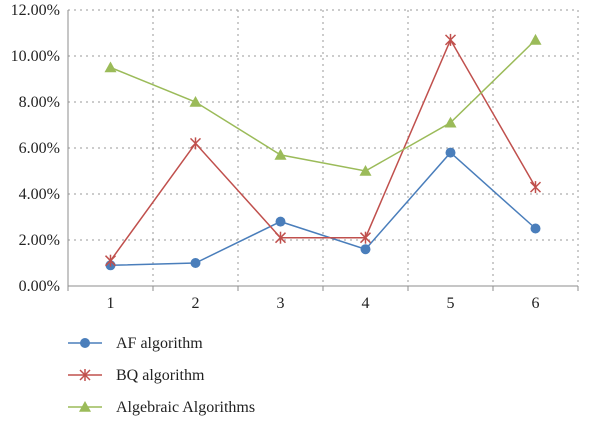 Image resolution: width=600 pixels, height=421 pixels. I want to click on y-tick-label: 6.00%, so click(39, 148).